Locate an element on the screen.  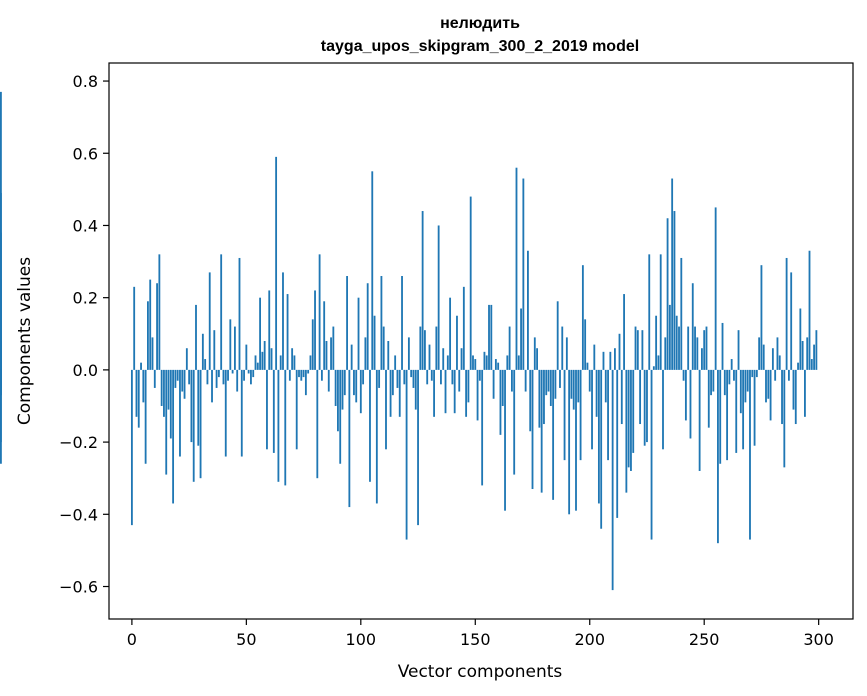
chart-title: нелюдить is located at coordinates (480, 23).